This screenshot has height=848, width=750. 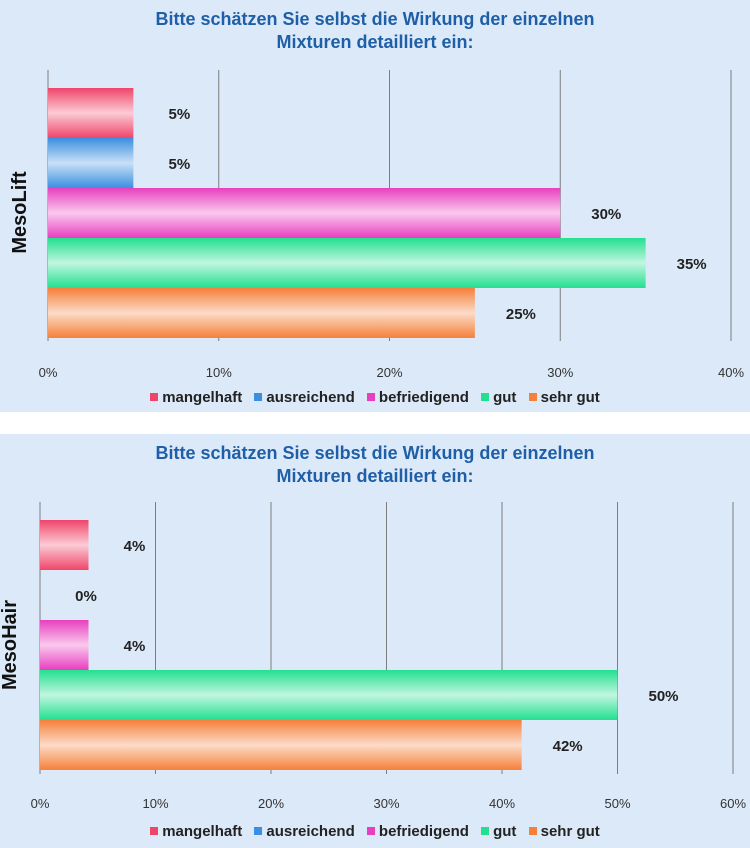 What do you see at coordinates (521, 314) in the screenshot?
I see `data-label: 25%` at bounding box center [521, 314].